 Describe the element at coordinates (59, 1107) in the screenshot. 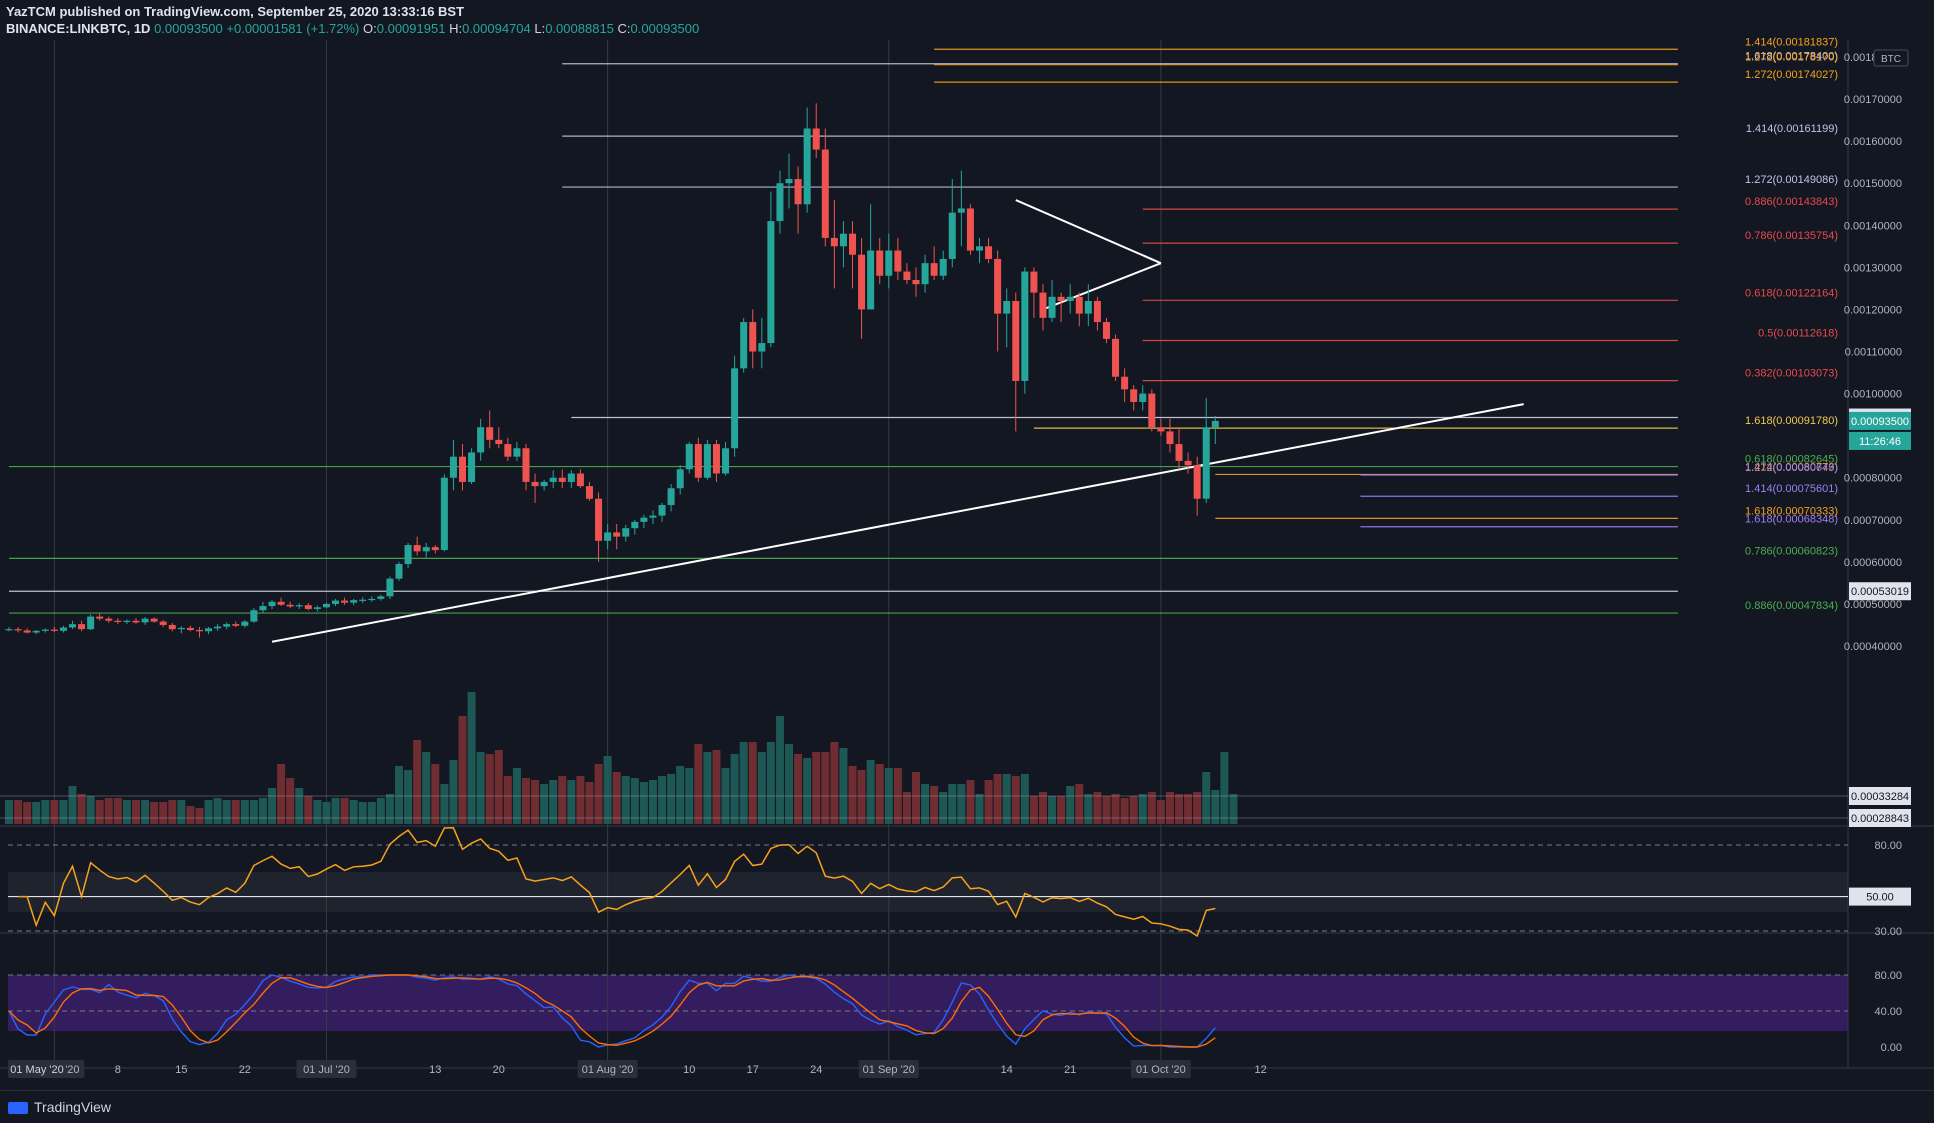

I see `tradingview-logo: TradingView` at that location.